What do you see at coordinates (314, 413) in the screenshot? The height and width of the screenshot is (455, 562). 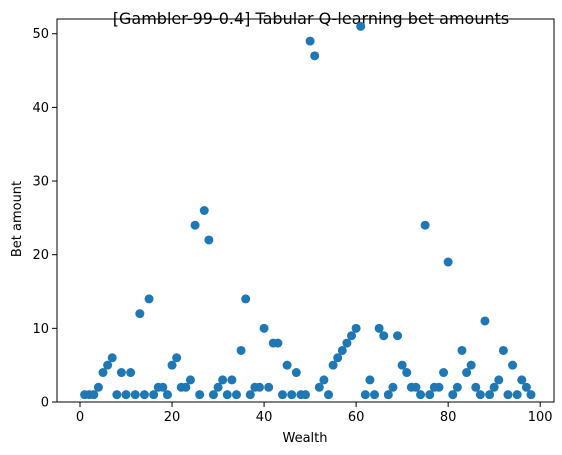 I see `x-axis-ticks: 0 20 40 60 80 100` at bounding box center [314, 413].